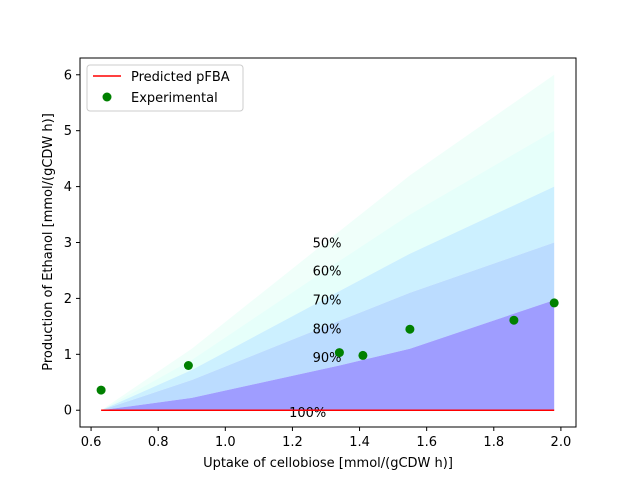  I want to click on y-tick-label: 6, so click(68, 75).